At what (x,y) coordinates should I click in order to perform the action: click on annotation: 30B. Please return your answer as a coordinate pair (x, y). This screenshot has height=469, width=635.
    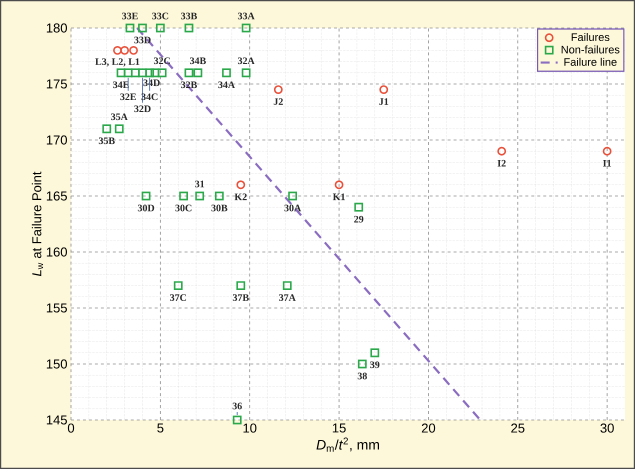
    Looking at the image, I should click on (219, 208).